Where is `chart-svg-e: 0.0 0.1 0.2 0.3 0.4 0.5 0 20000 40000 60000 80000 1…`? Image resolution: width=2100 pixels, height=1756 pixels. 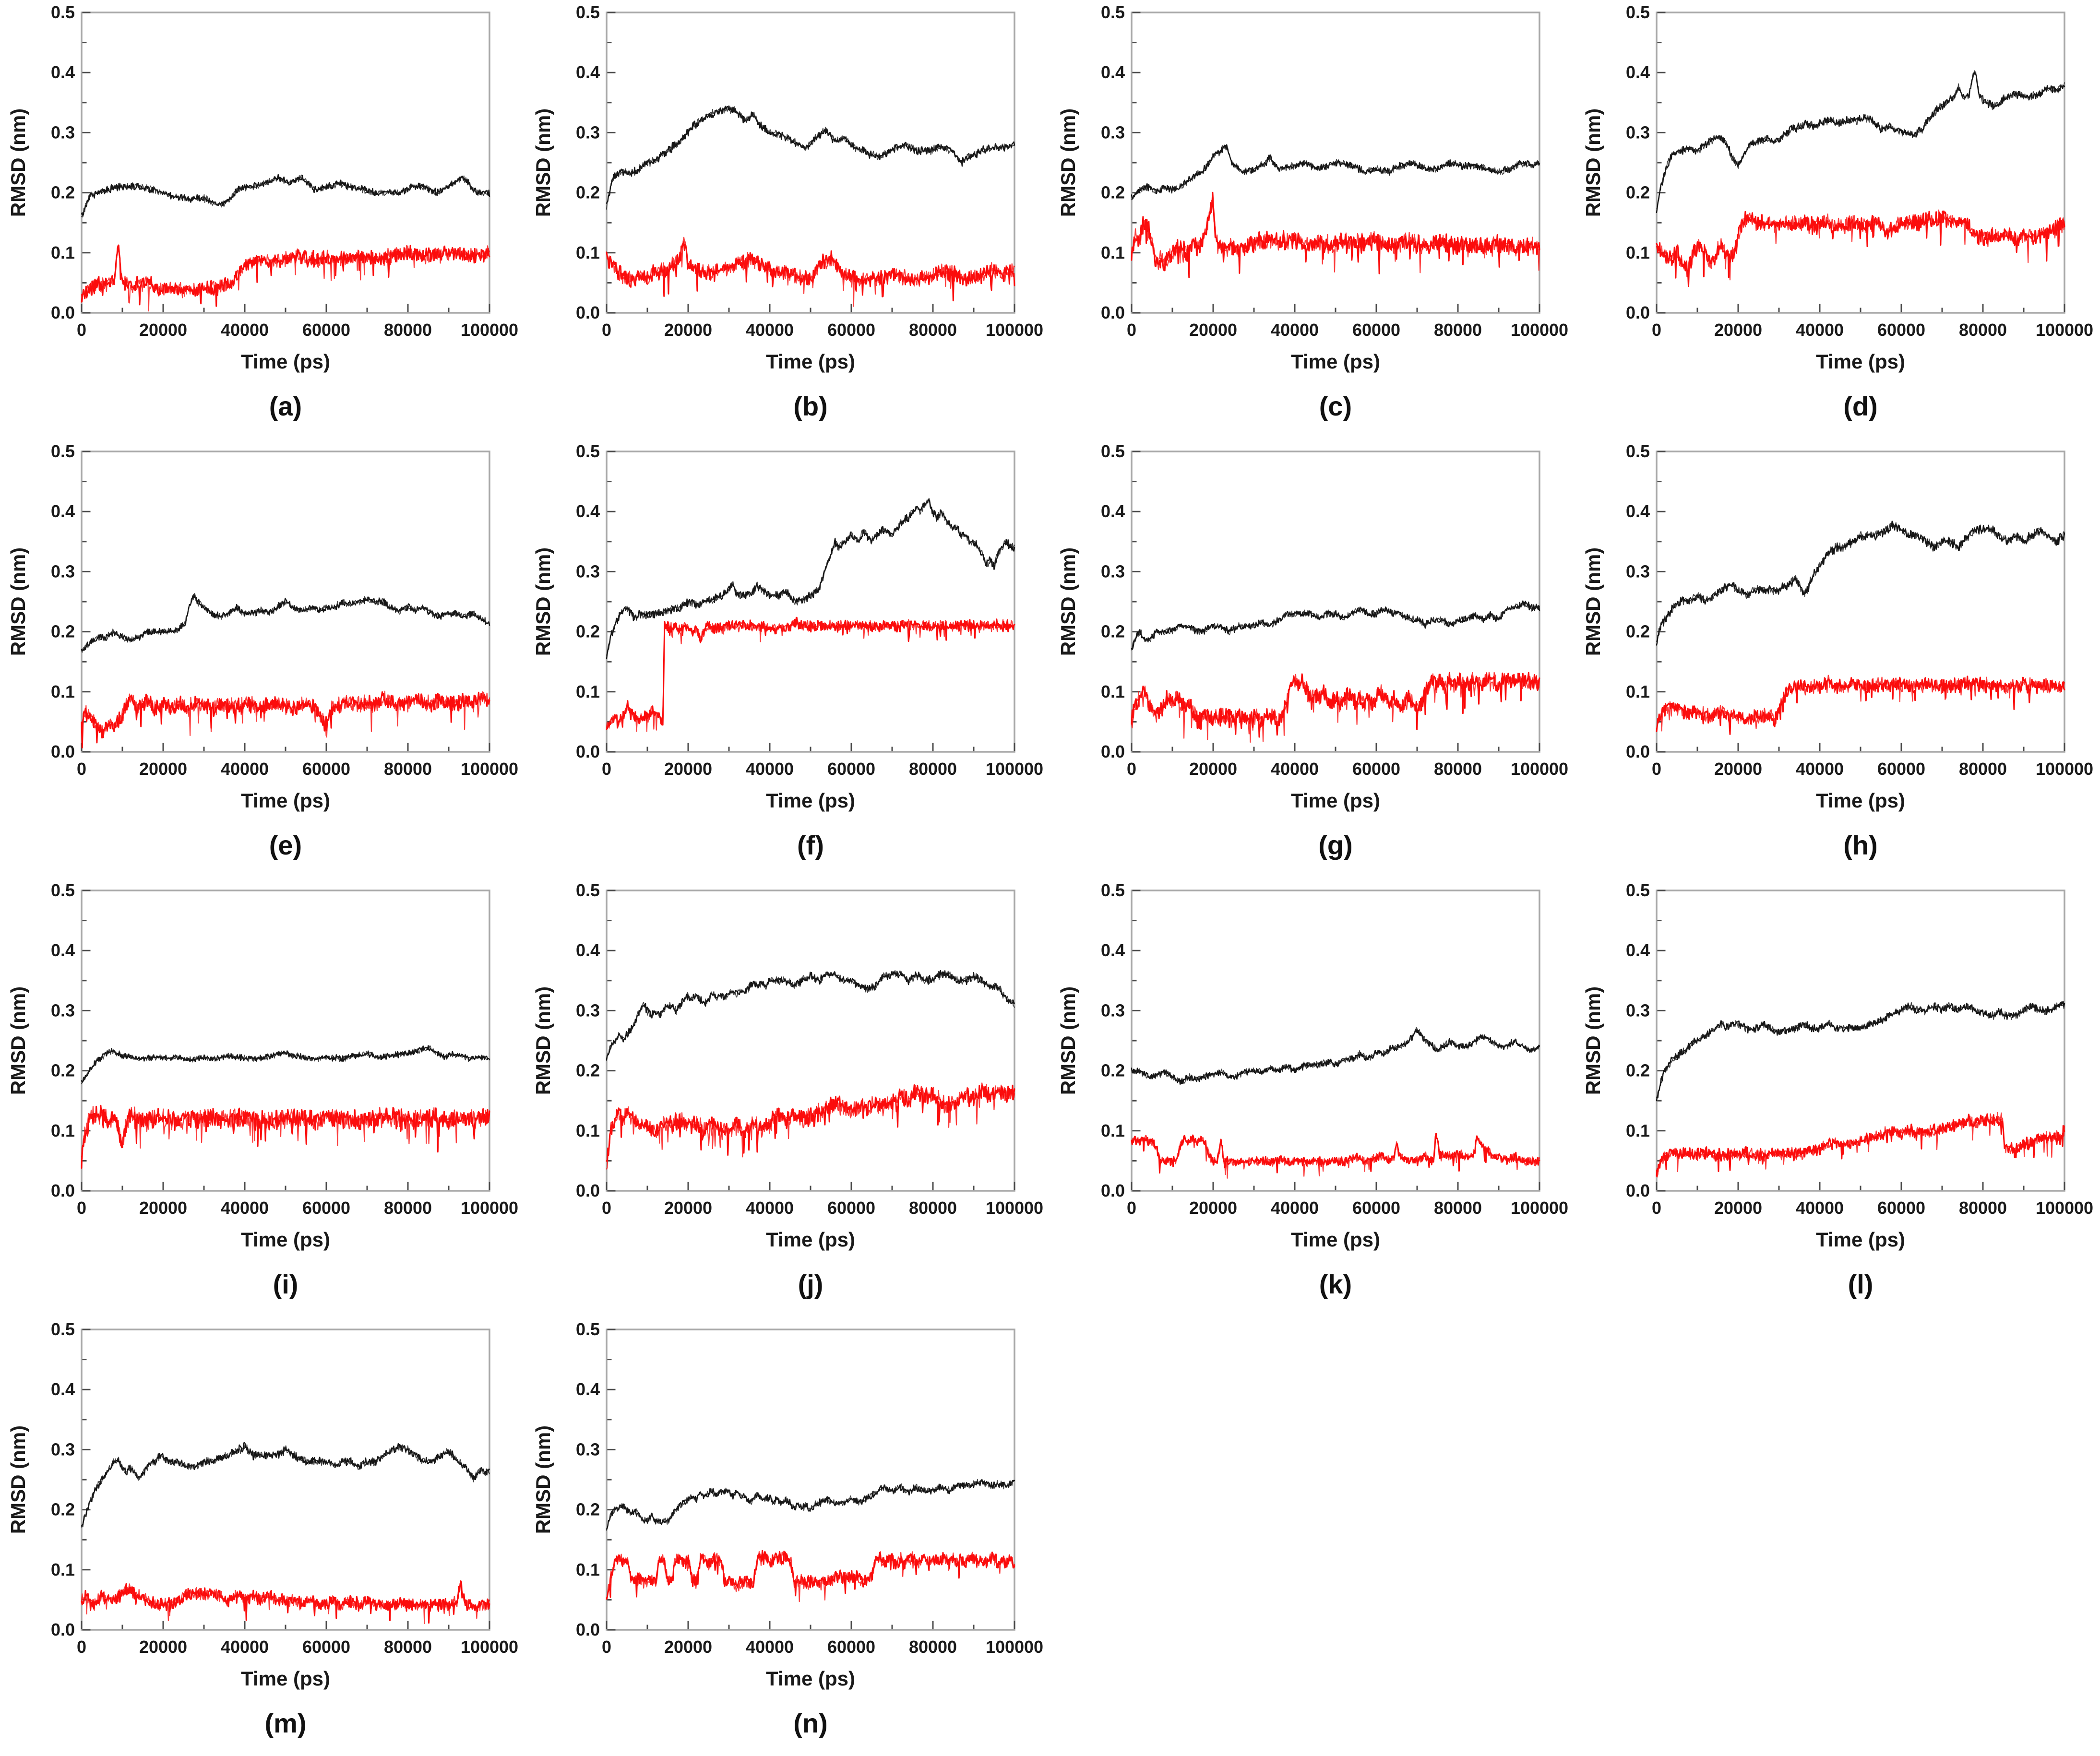
chart-svg-e: 0.0 0.1 0.2 0.3 0.4 0.5 0 20000 40000 60000 80000 1… is located at coordinates (262, 650).